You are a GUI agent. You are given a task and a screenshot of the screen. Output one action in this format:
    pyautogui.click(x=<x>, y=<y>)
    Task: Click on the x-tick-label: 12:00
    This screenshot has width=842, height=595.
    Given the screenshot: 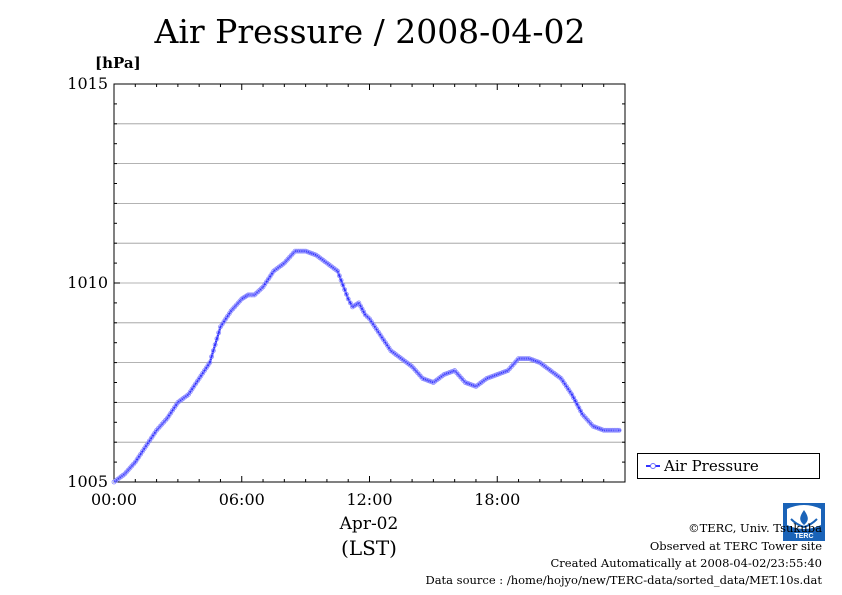 What is the action you would take?
    pyautogui.click(x=369, y=499)
    